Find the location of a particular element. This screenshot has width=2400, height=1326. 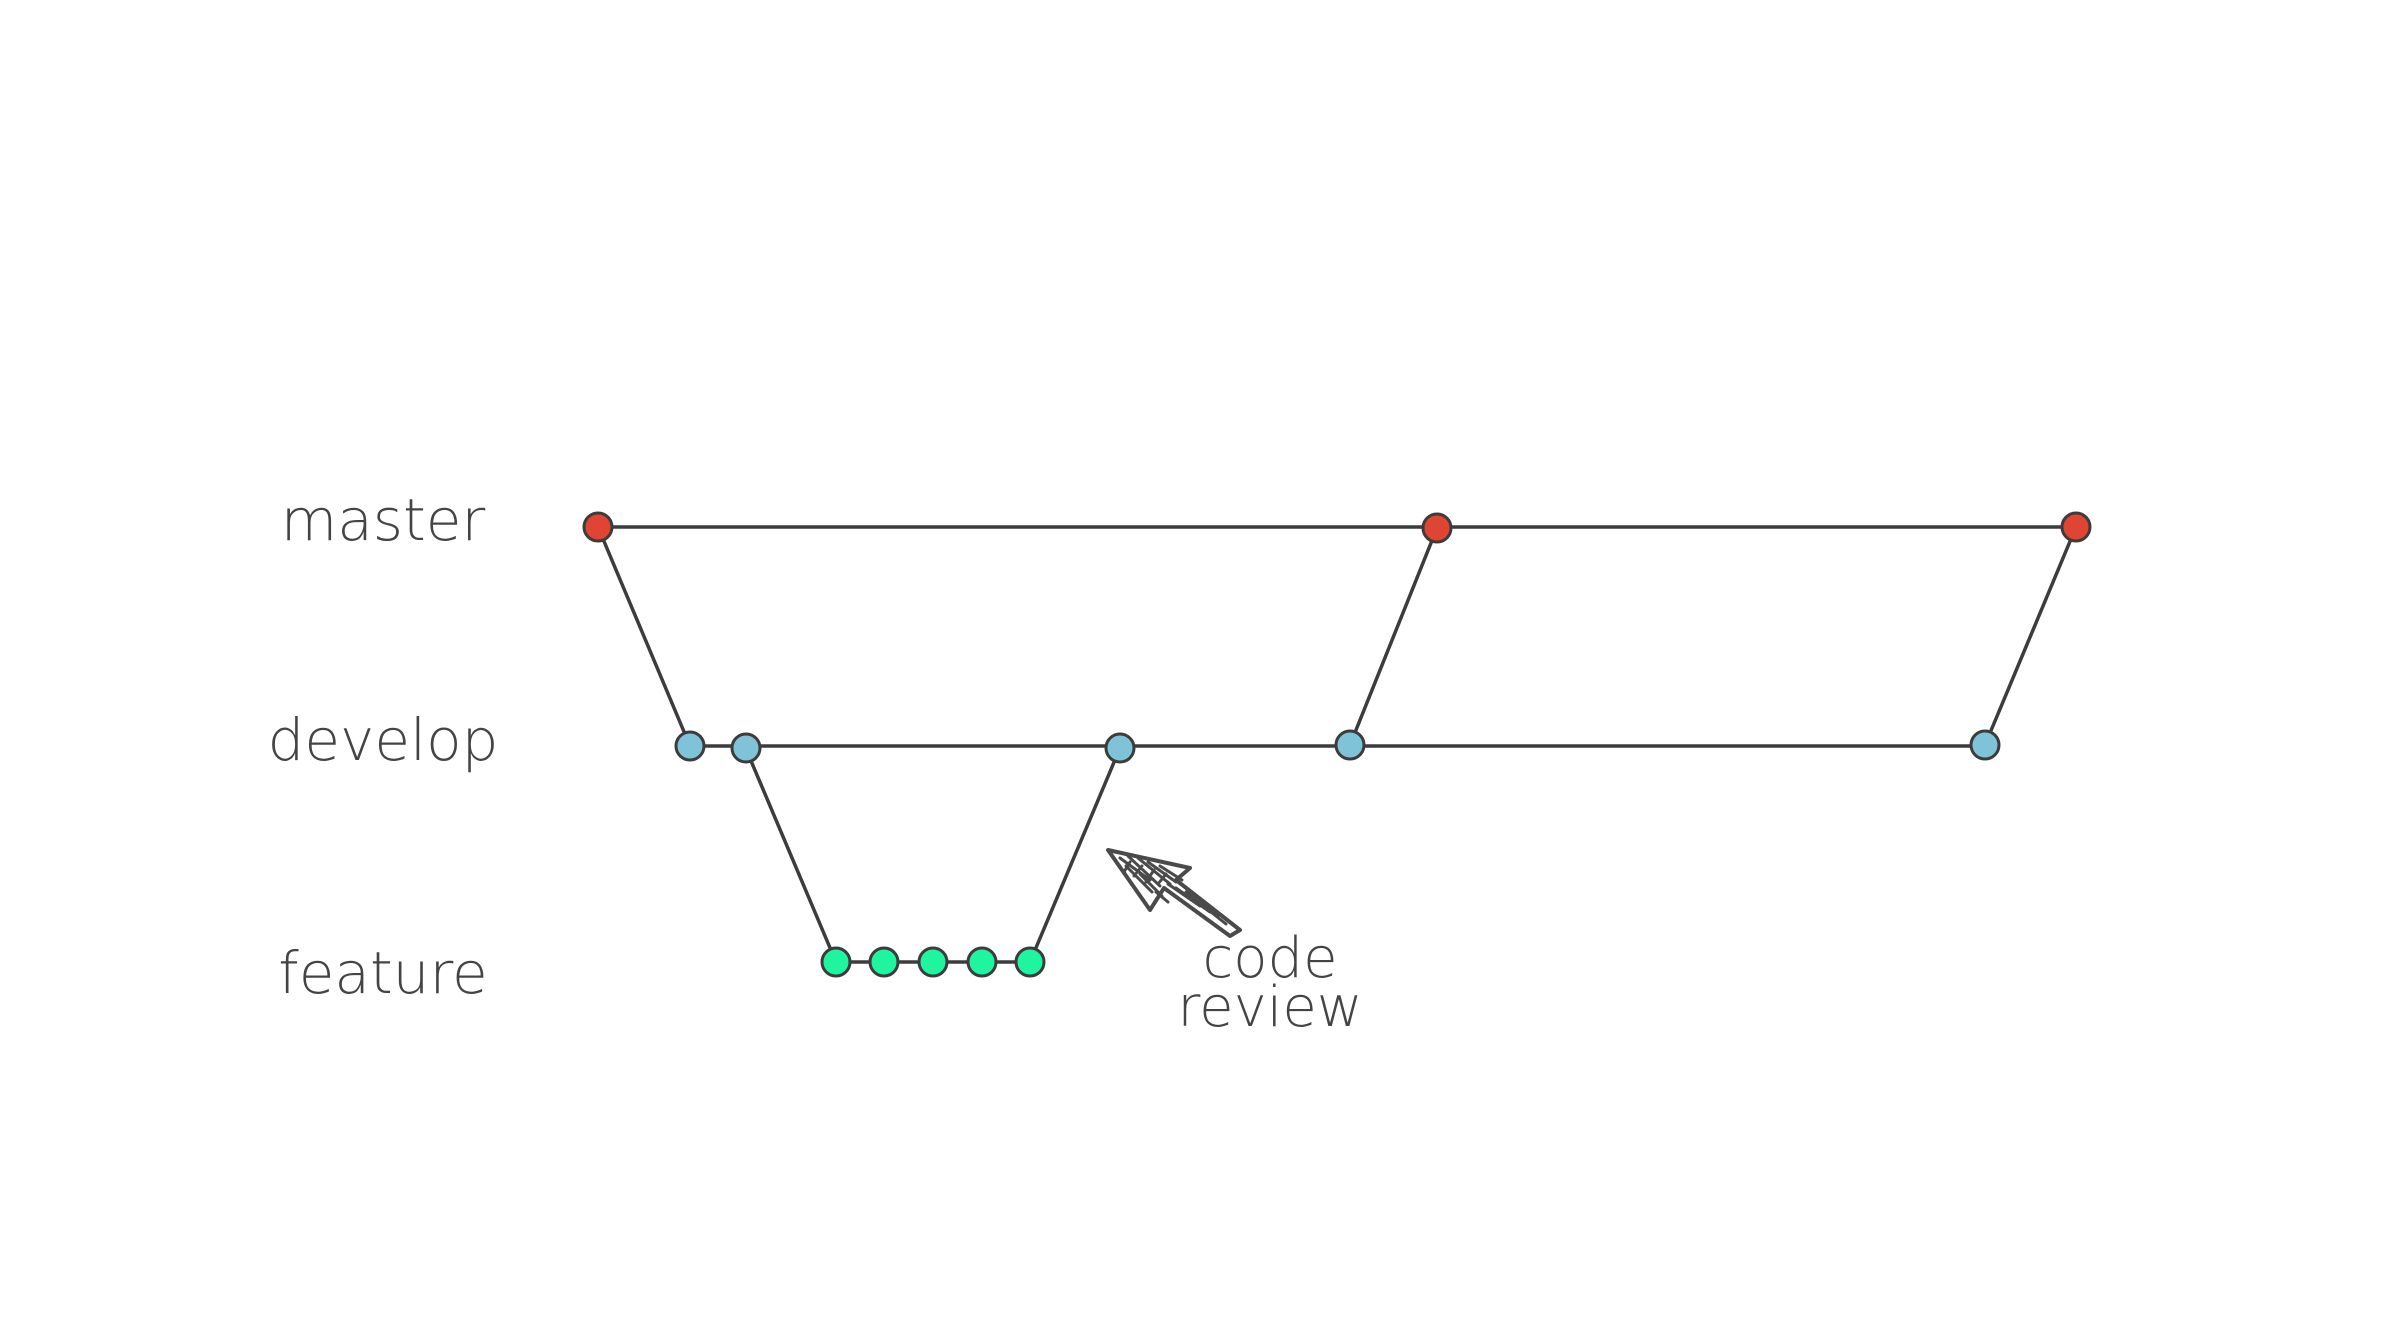

develop-commits is located at coordinates (1337, 746).